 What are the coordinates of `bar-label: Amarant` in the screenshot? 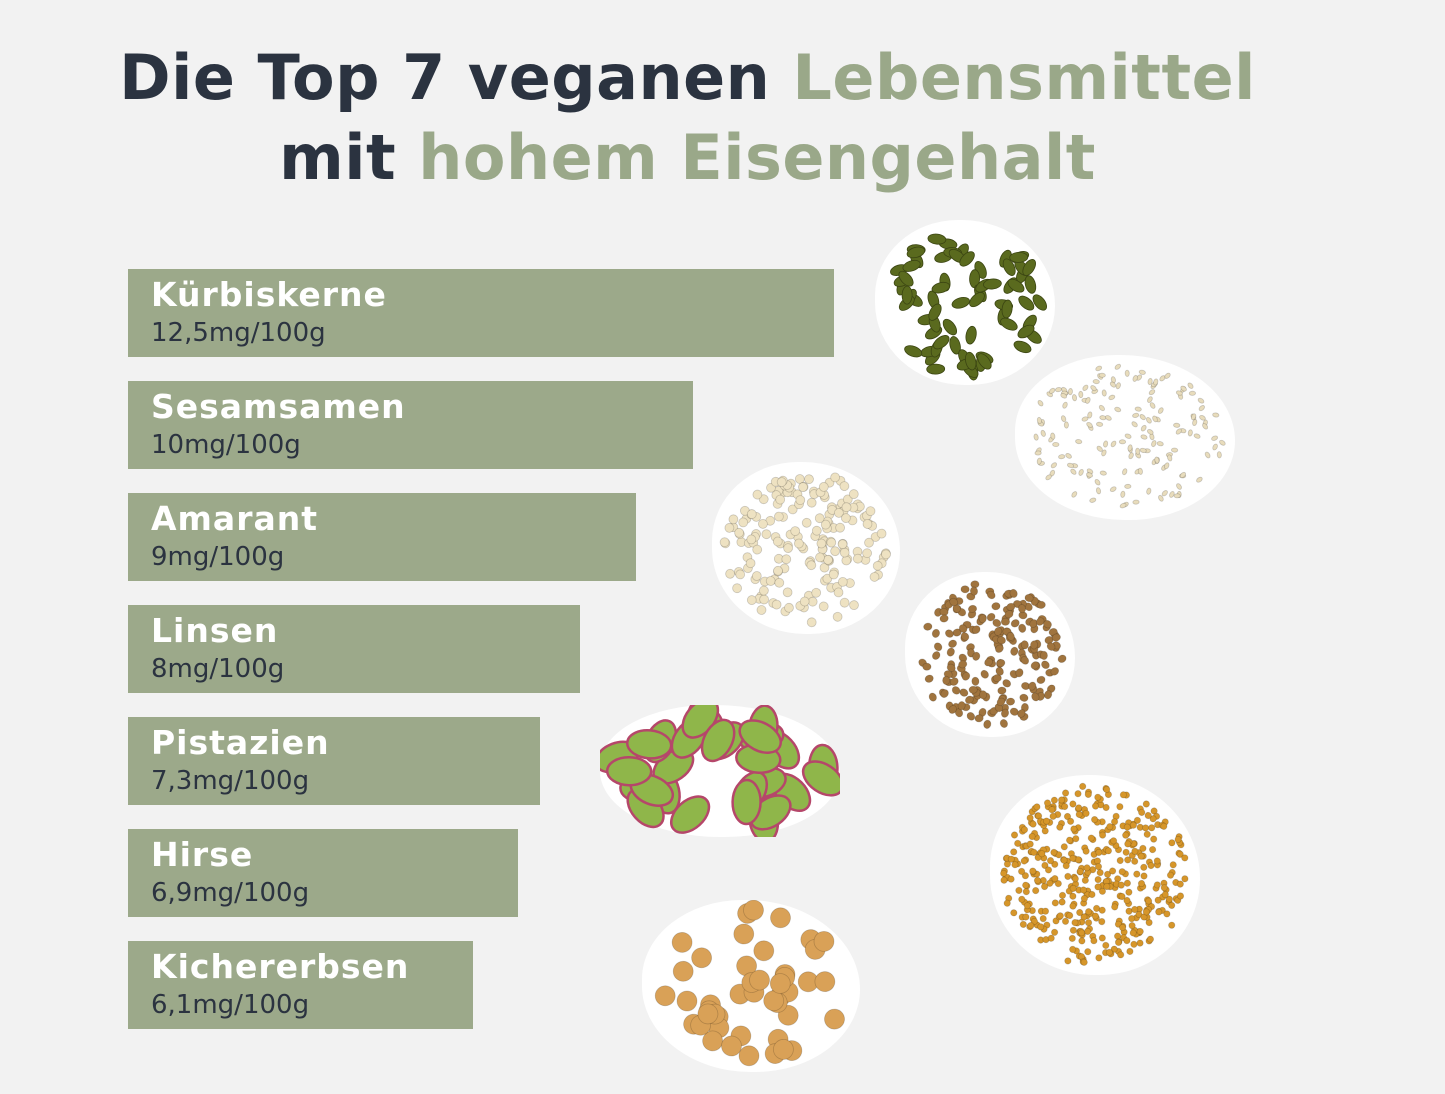 It's located at (235, 518).